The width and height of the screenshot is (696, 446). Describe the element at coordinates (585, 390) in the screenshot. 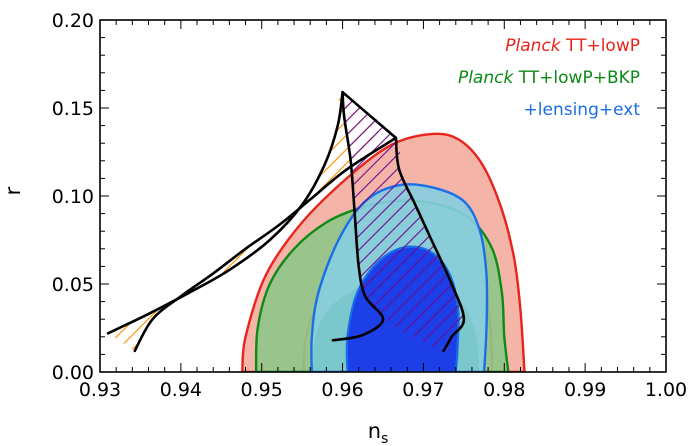

I see `x-tick-label: 0.99` at that location.